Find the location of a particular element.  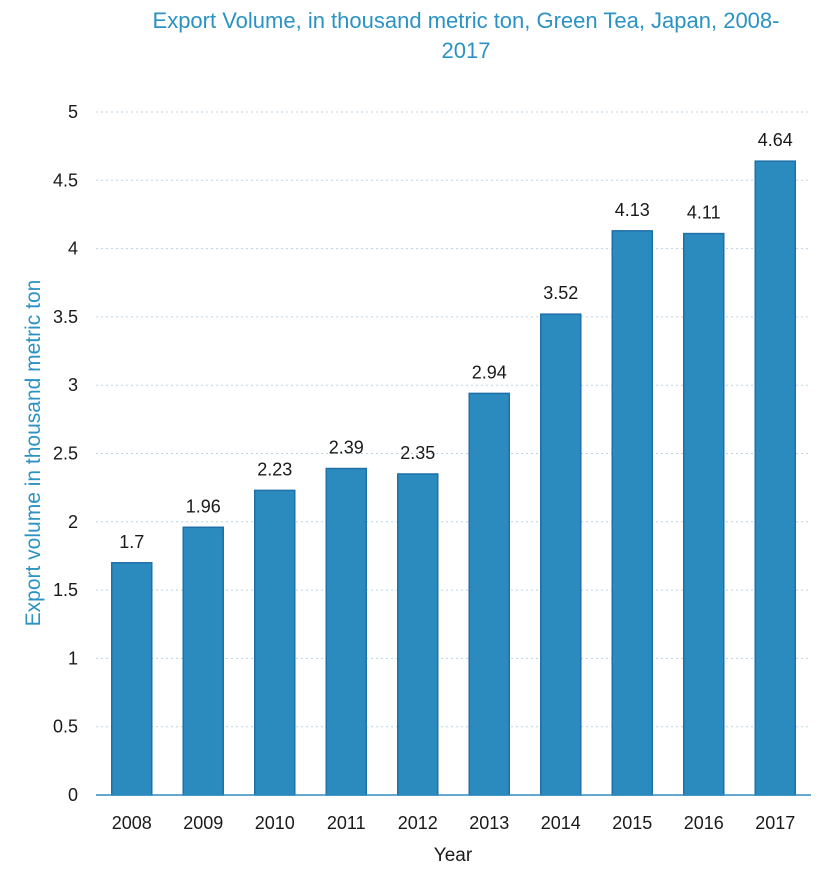

x-tick-label-2010: 2010 is located at coordinates (275, 823).